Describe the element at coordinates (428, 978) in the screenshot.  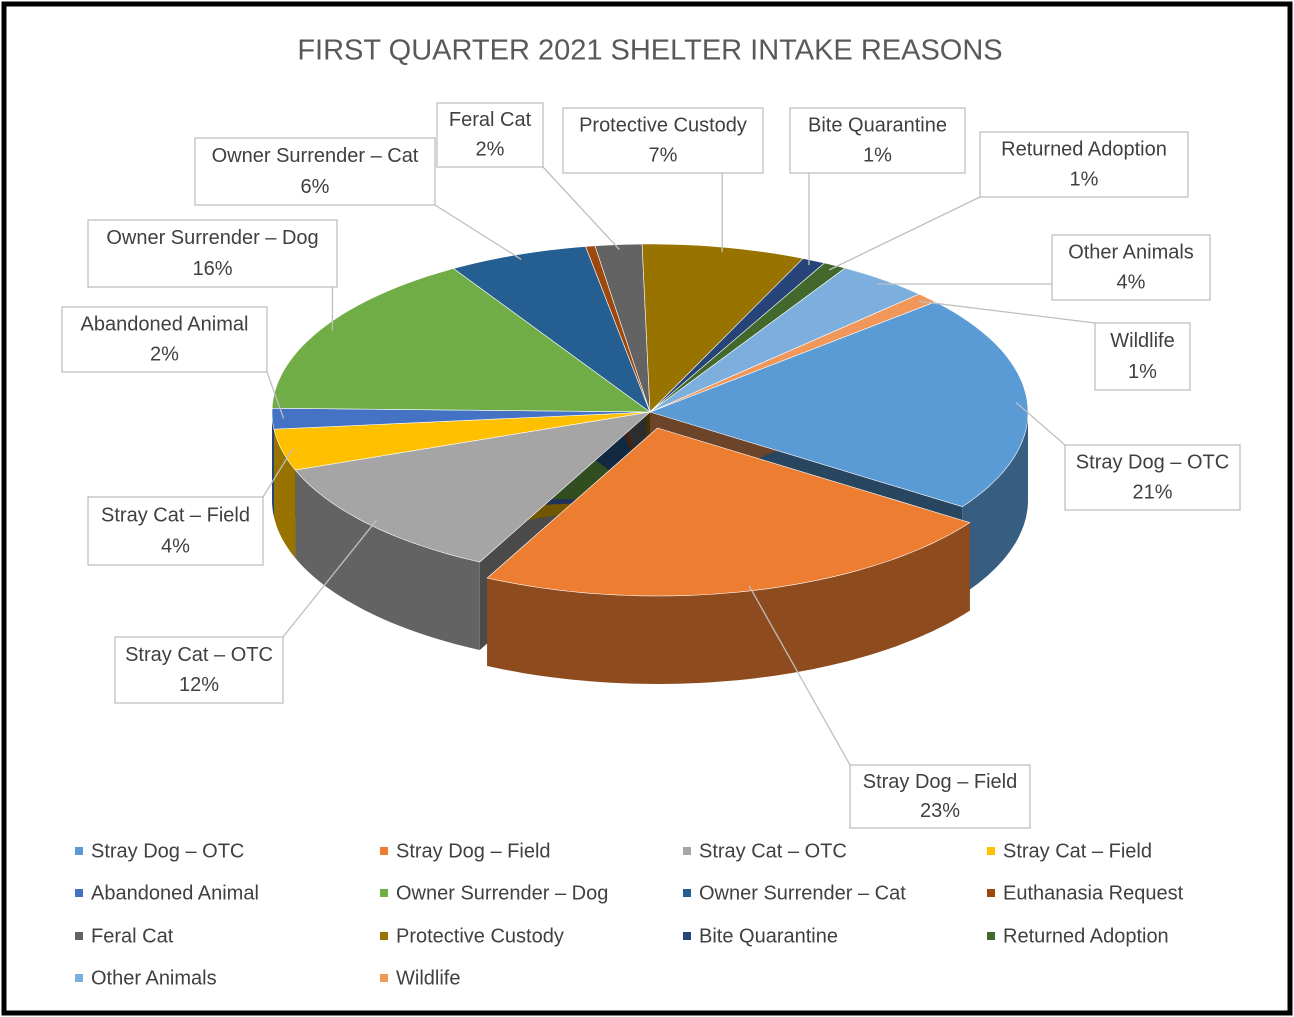
I see `legend-label: Wildlife` at that location.